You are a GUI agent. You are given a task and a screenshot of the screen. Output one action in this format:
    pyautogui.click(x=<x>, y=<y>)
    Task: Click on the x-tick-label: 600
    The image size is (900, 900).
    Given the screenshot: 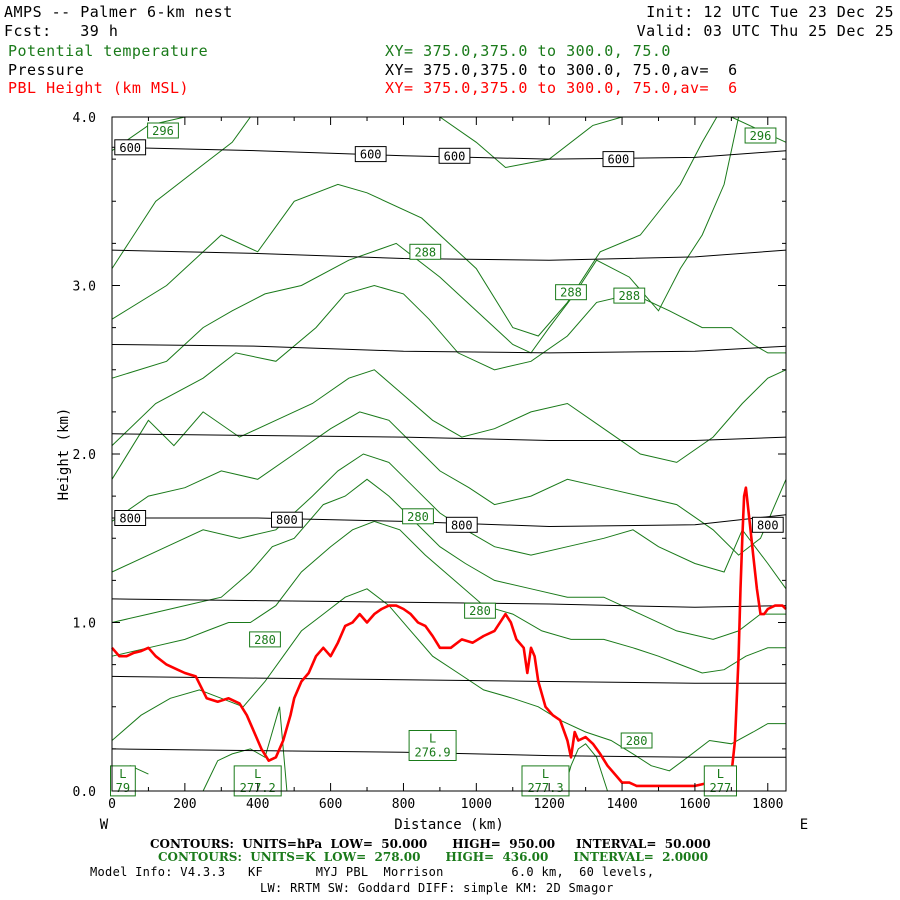 What is the action you would take?
    pyautogui.click(x=330, y=804)
    